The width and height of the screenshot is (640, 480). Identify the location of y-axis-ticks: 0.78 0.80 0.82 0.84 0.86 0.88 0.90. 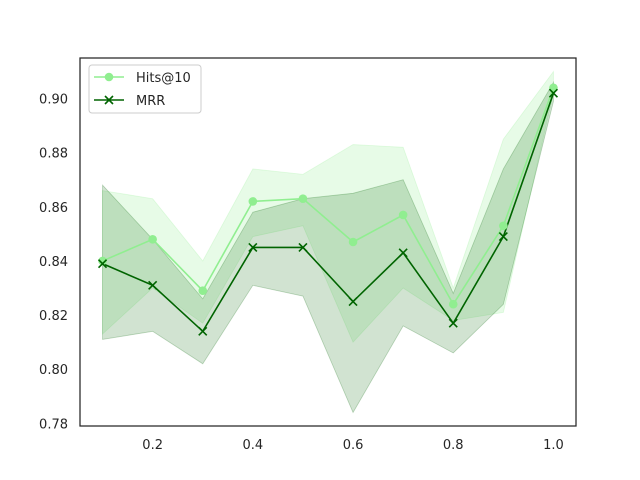
(53, 263).